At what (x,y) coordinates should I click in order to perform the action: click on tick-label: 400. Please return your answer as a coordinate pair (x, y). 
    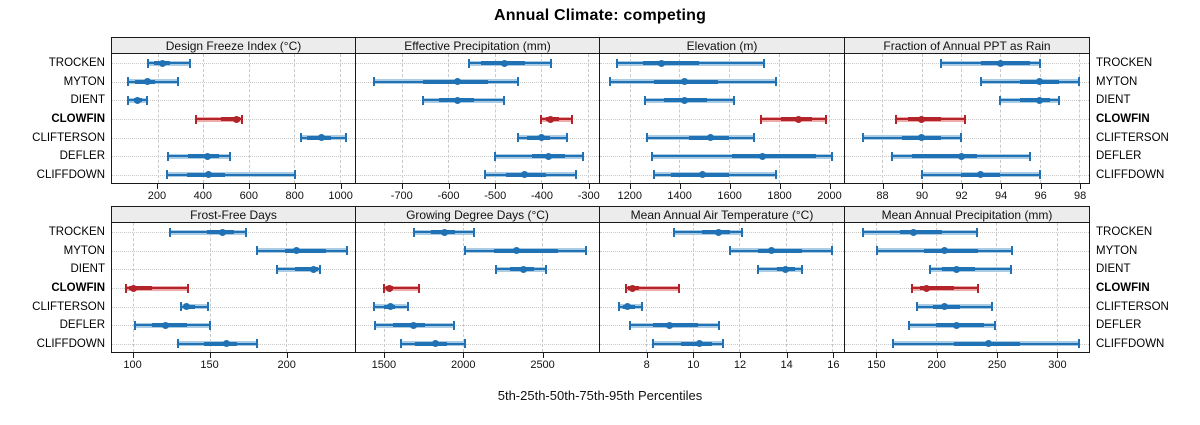
    Looking at the image, I should click on (203, 196).